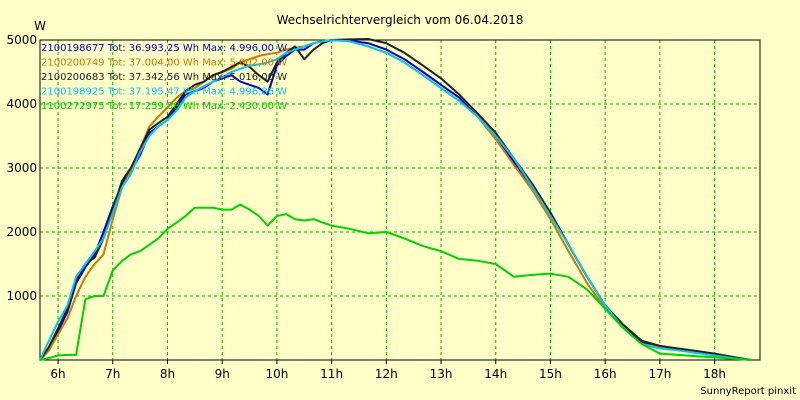  What do you see at coordinates (605, 374) in the screenshot?
I see `x-tick-label: 16h` at bounding box center [605, 374].